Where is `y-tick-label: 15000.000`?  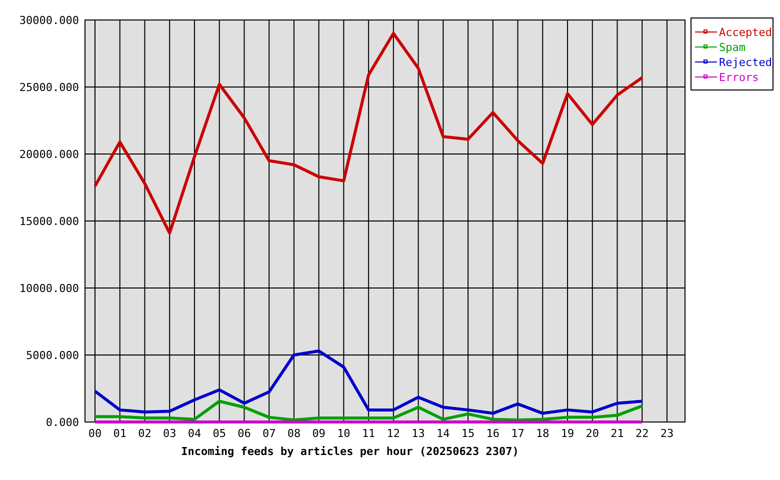
y-tick-label: 15000.000 is located at coordinates (49, 221).